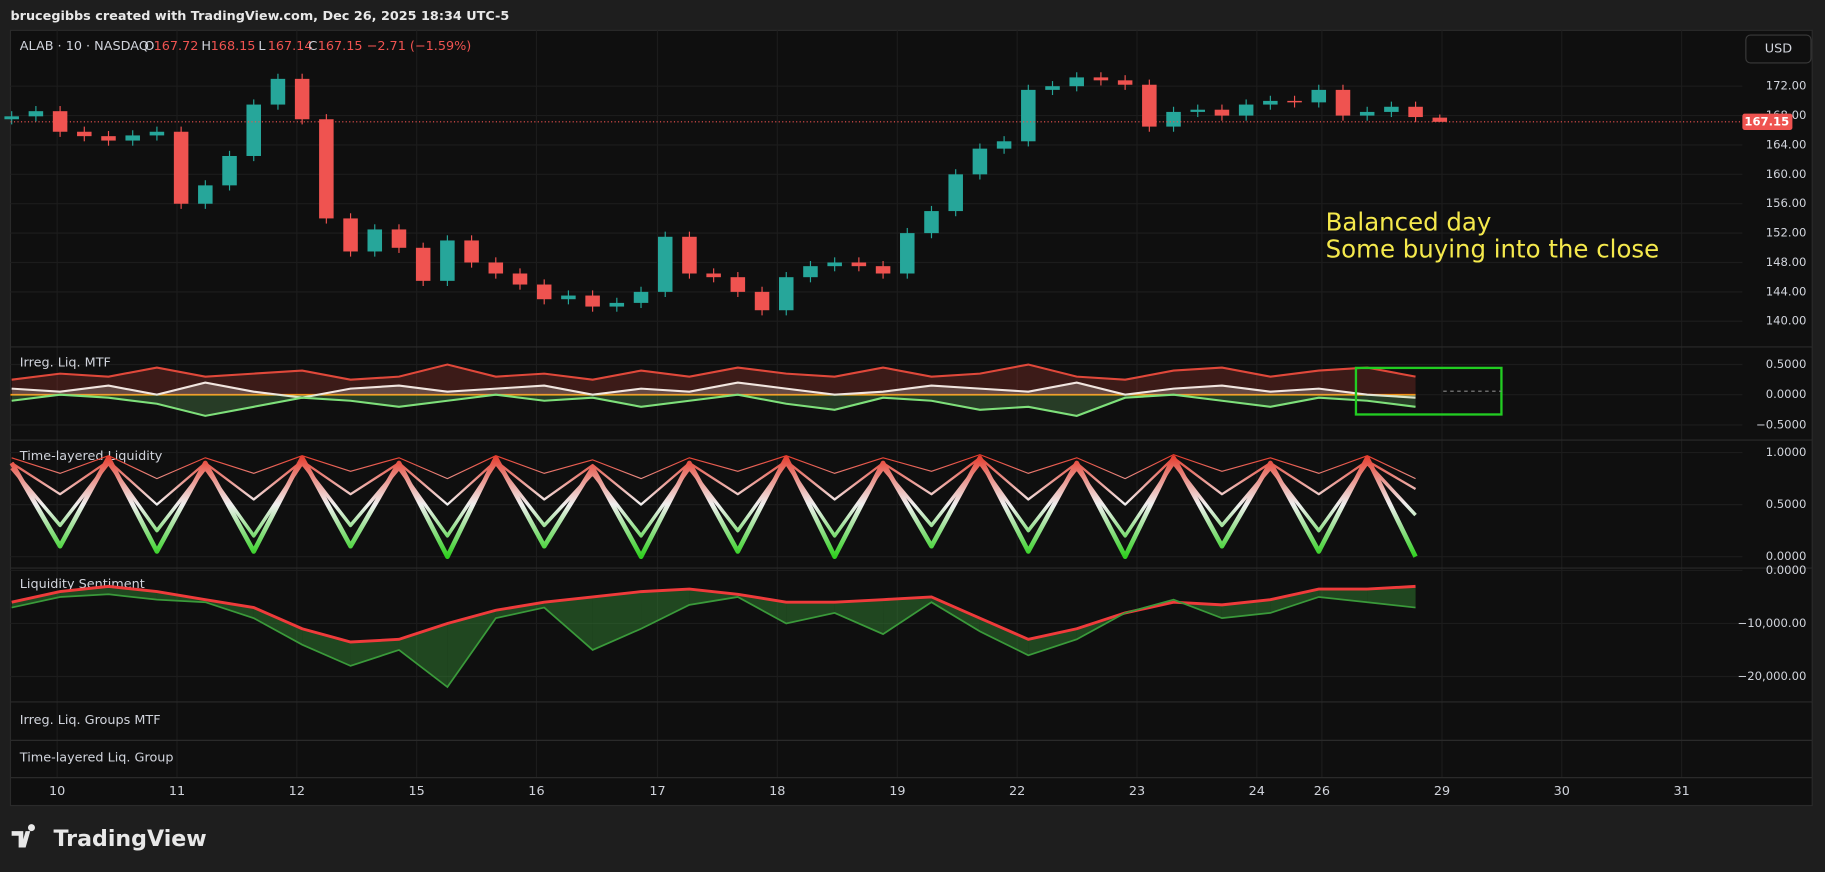 This screenshot has height=872, width=1825. What do you see at coordinates (536, 791) in the screenshot?
I see `x-tick-label: 16` at bounding box center [536, 791].